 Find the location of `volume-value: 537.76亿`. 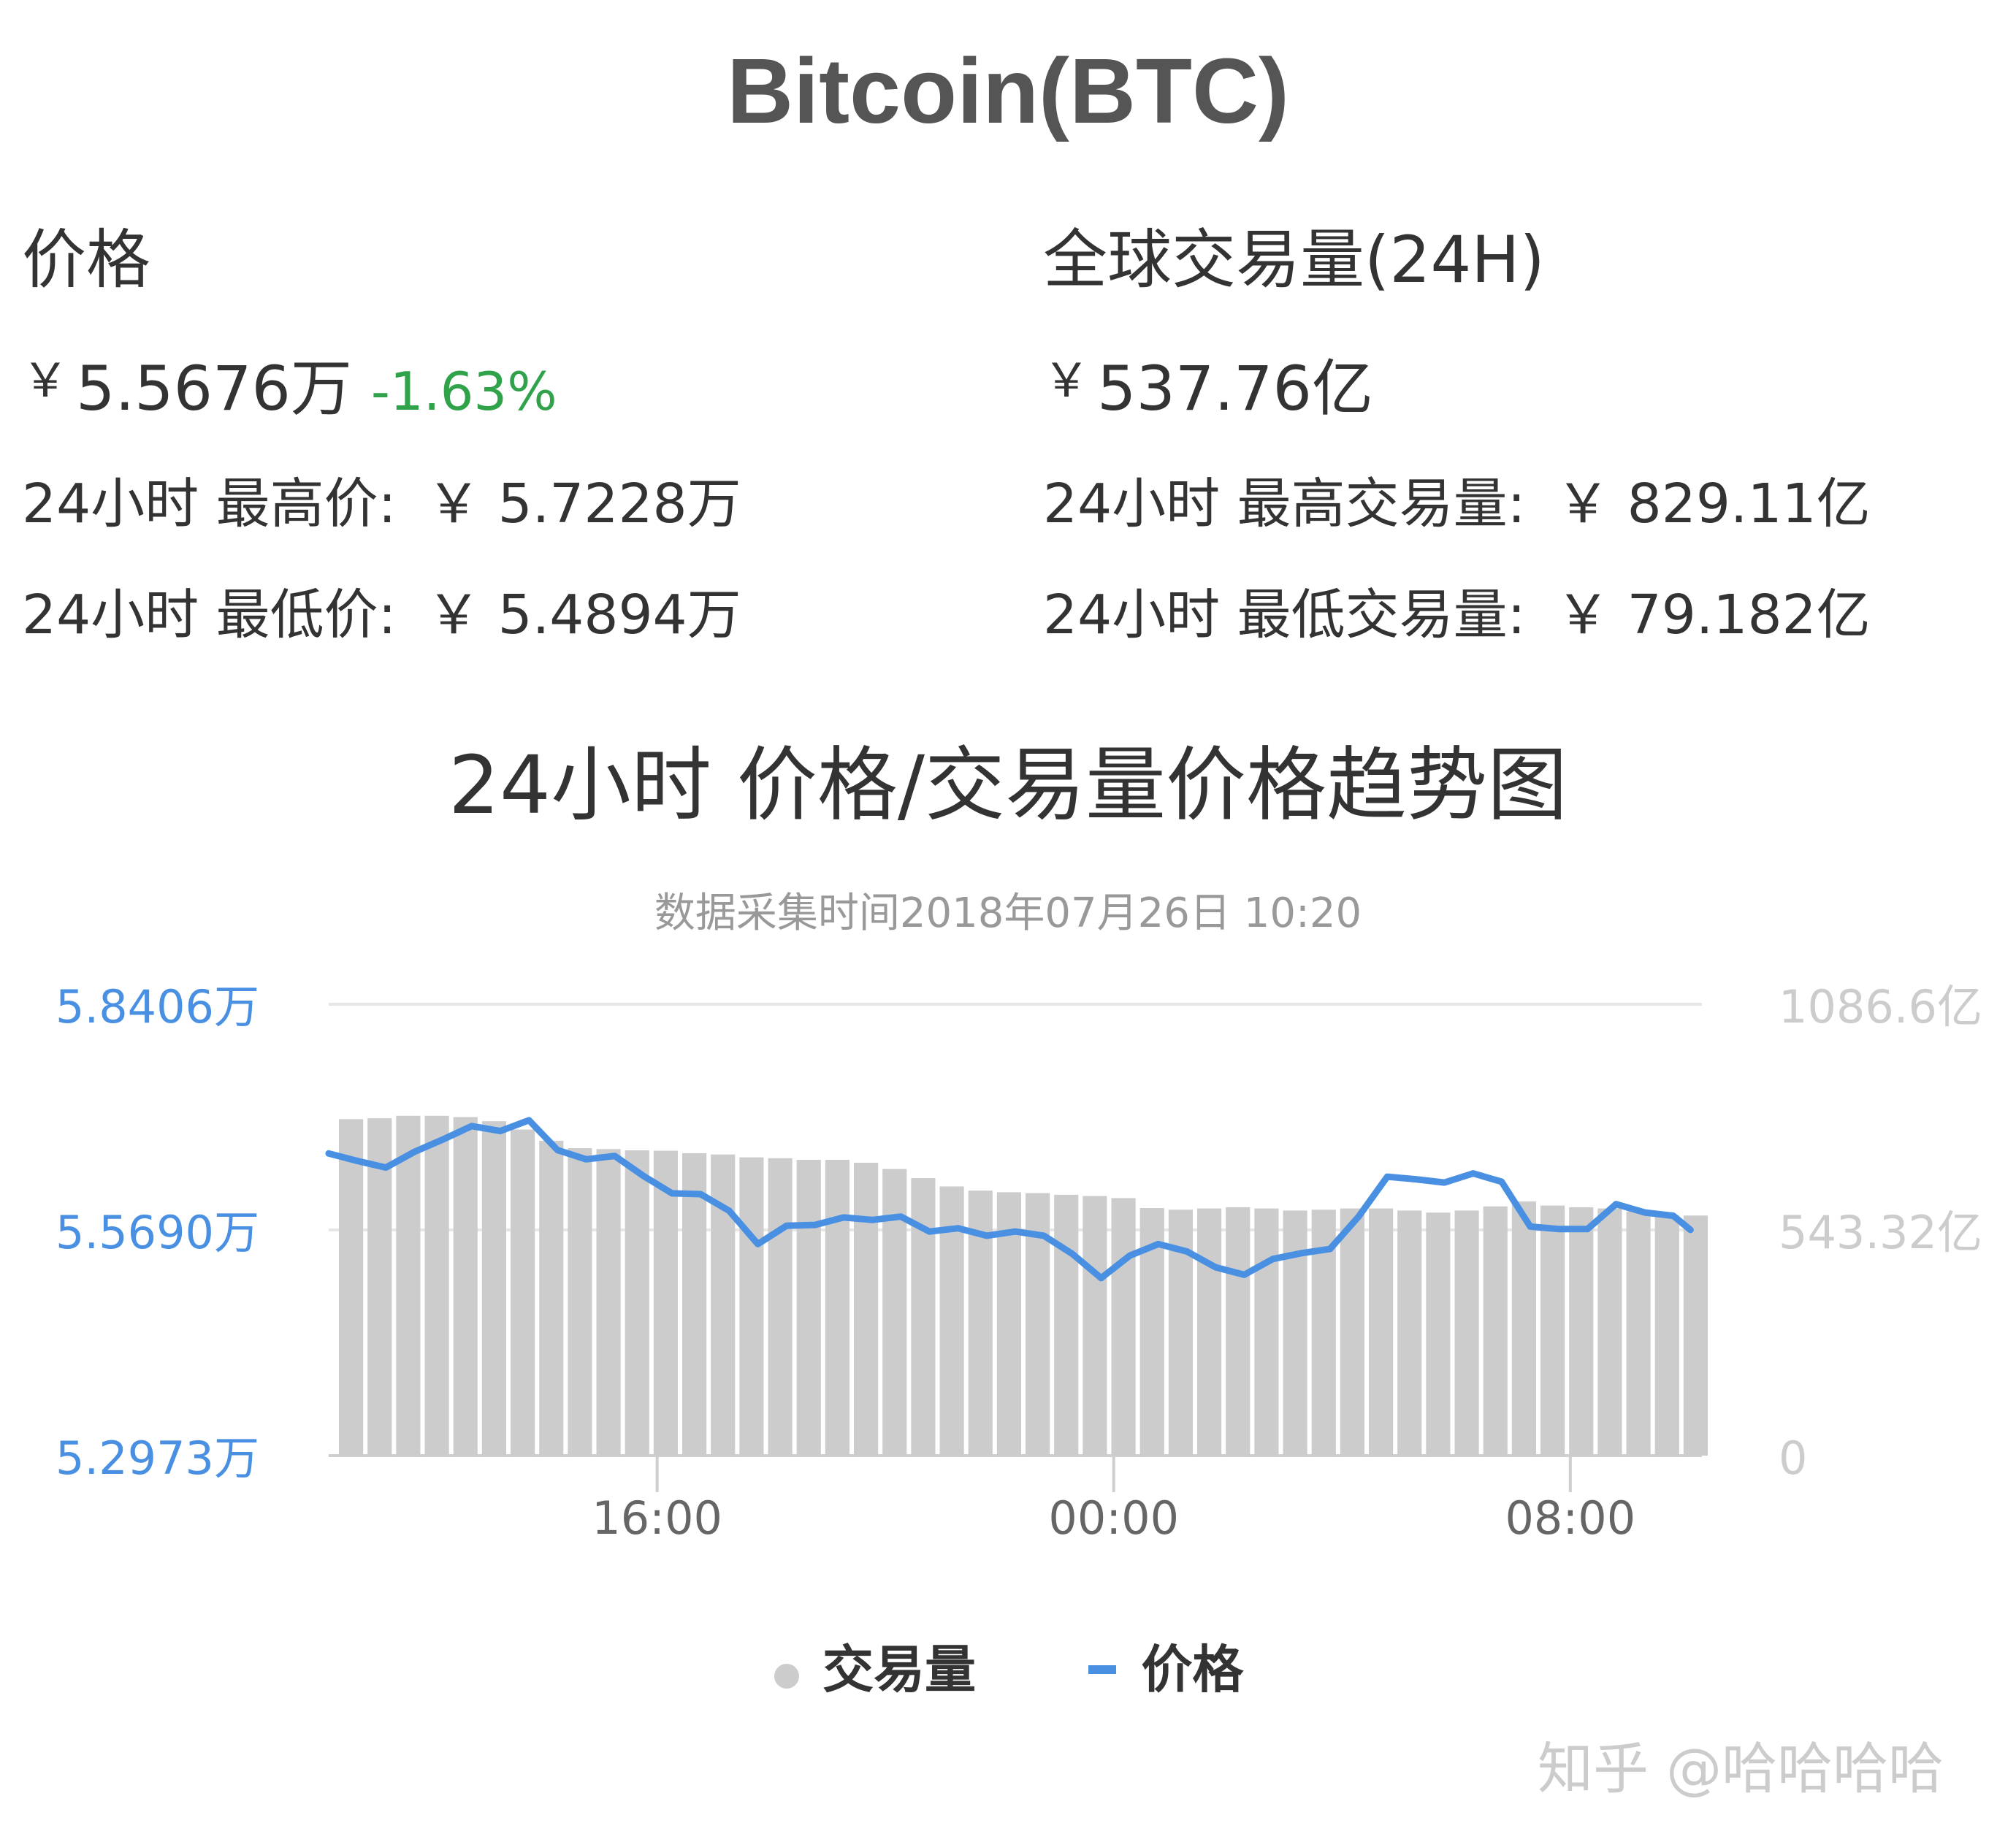

volume-value: 537.76亿 is located at coordinates (1235, 388).